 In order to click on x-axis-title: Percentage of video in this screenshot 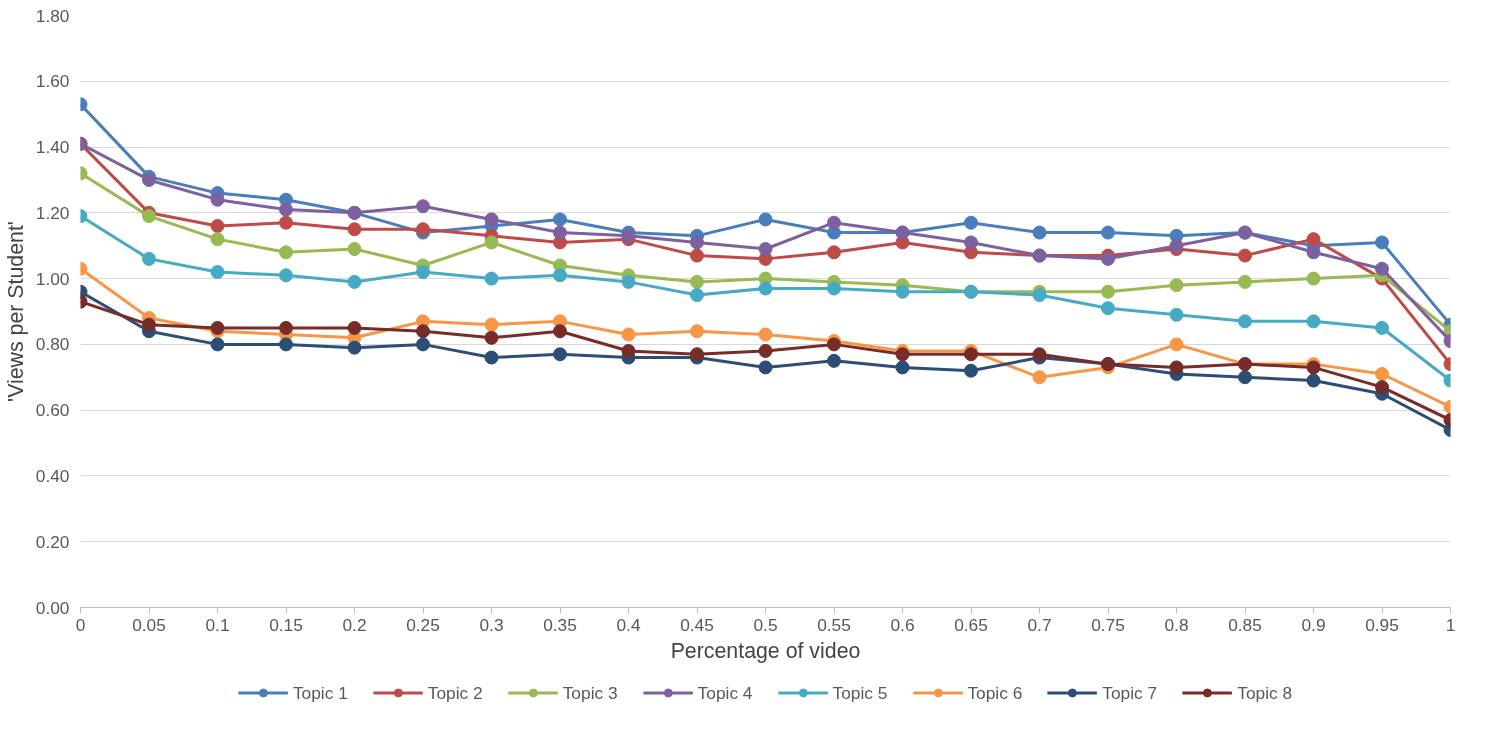, I will do `click(765, 650)`.